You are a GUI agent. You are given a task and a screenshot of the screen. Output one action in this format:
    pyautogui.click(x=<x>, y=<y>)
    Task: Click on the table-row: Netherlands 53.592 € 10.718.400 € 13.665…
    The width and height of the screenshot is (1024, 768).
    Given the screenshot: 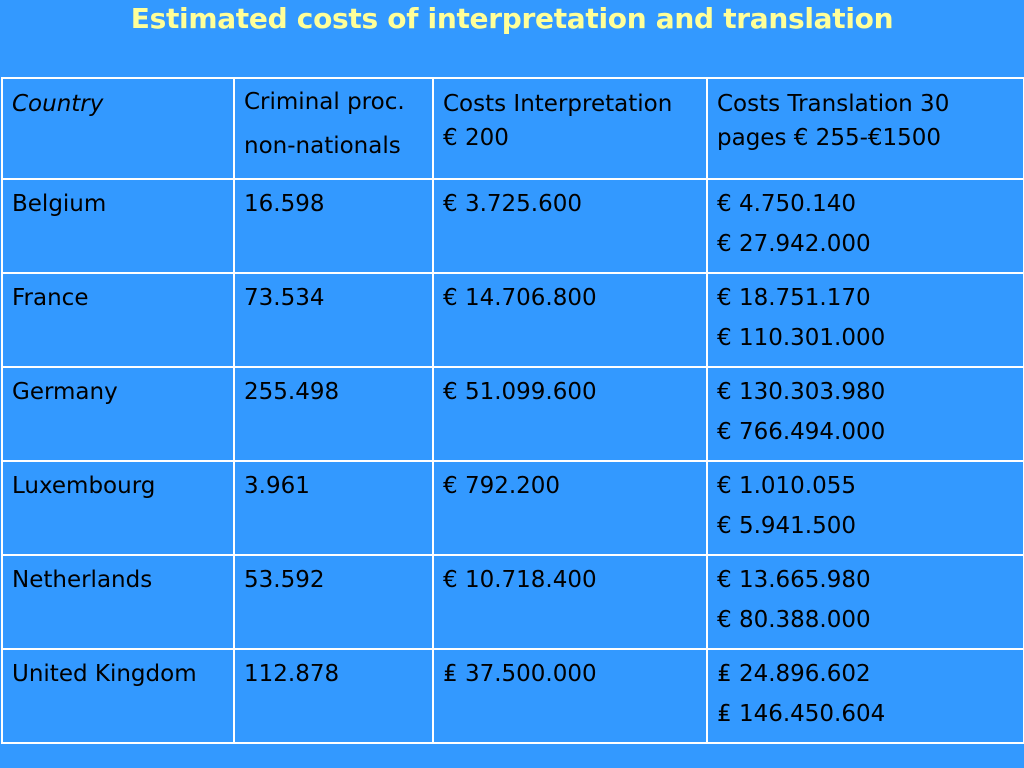 What is the action you would take?
    pyautogui.click(x=512, y=602)
    